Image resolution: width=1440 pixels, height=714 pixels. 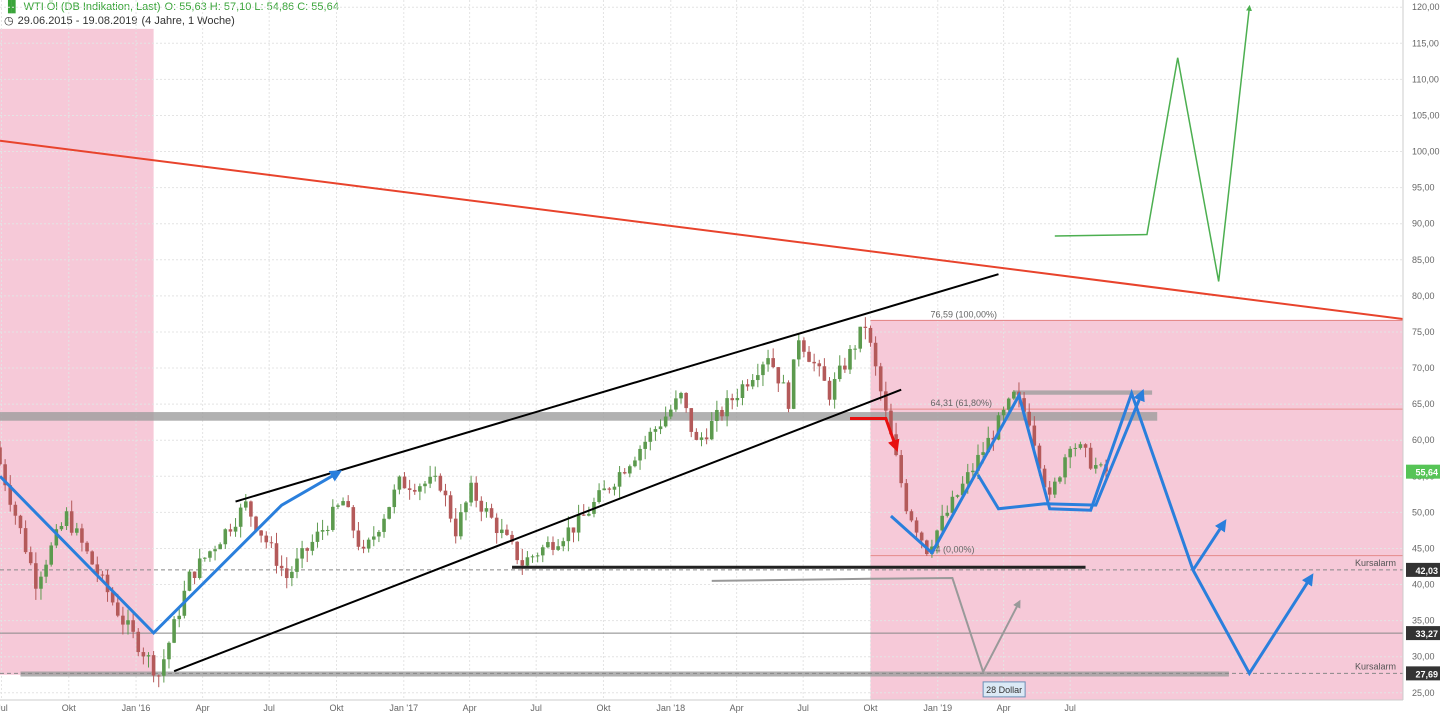 What do you see at coordinates (1423, 471) in the screenshot?
I see `last-price-badge-bg` at bounding box center [1423, 471].